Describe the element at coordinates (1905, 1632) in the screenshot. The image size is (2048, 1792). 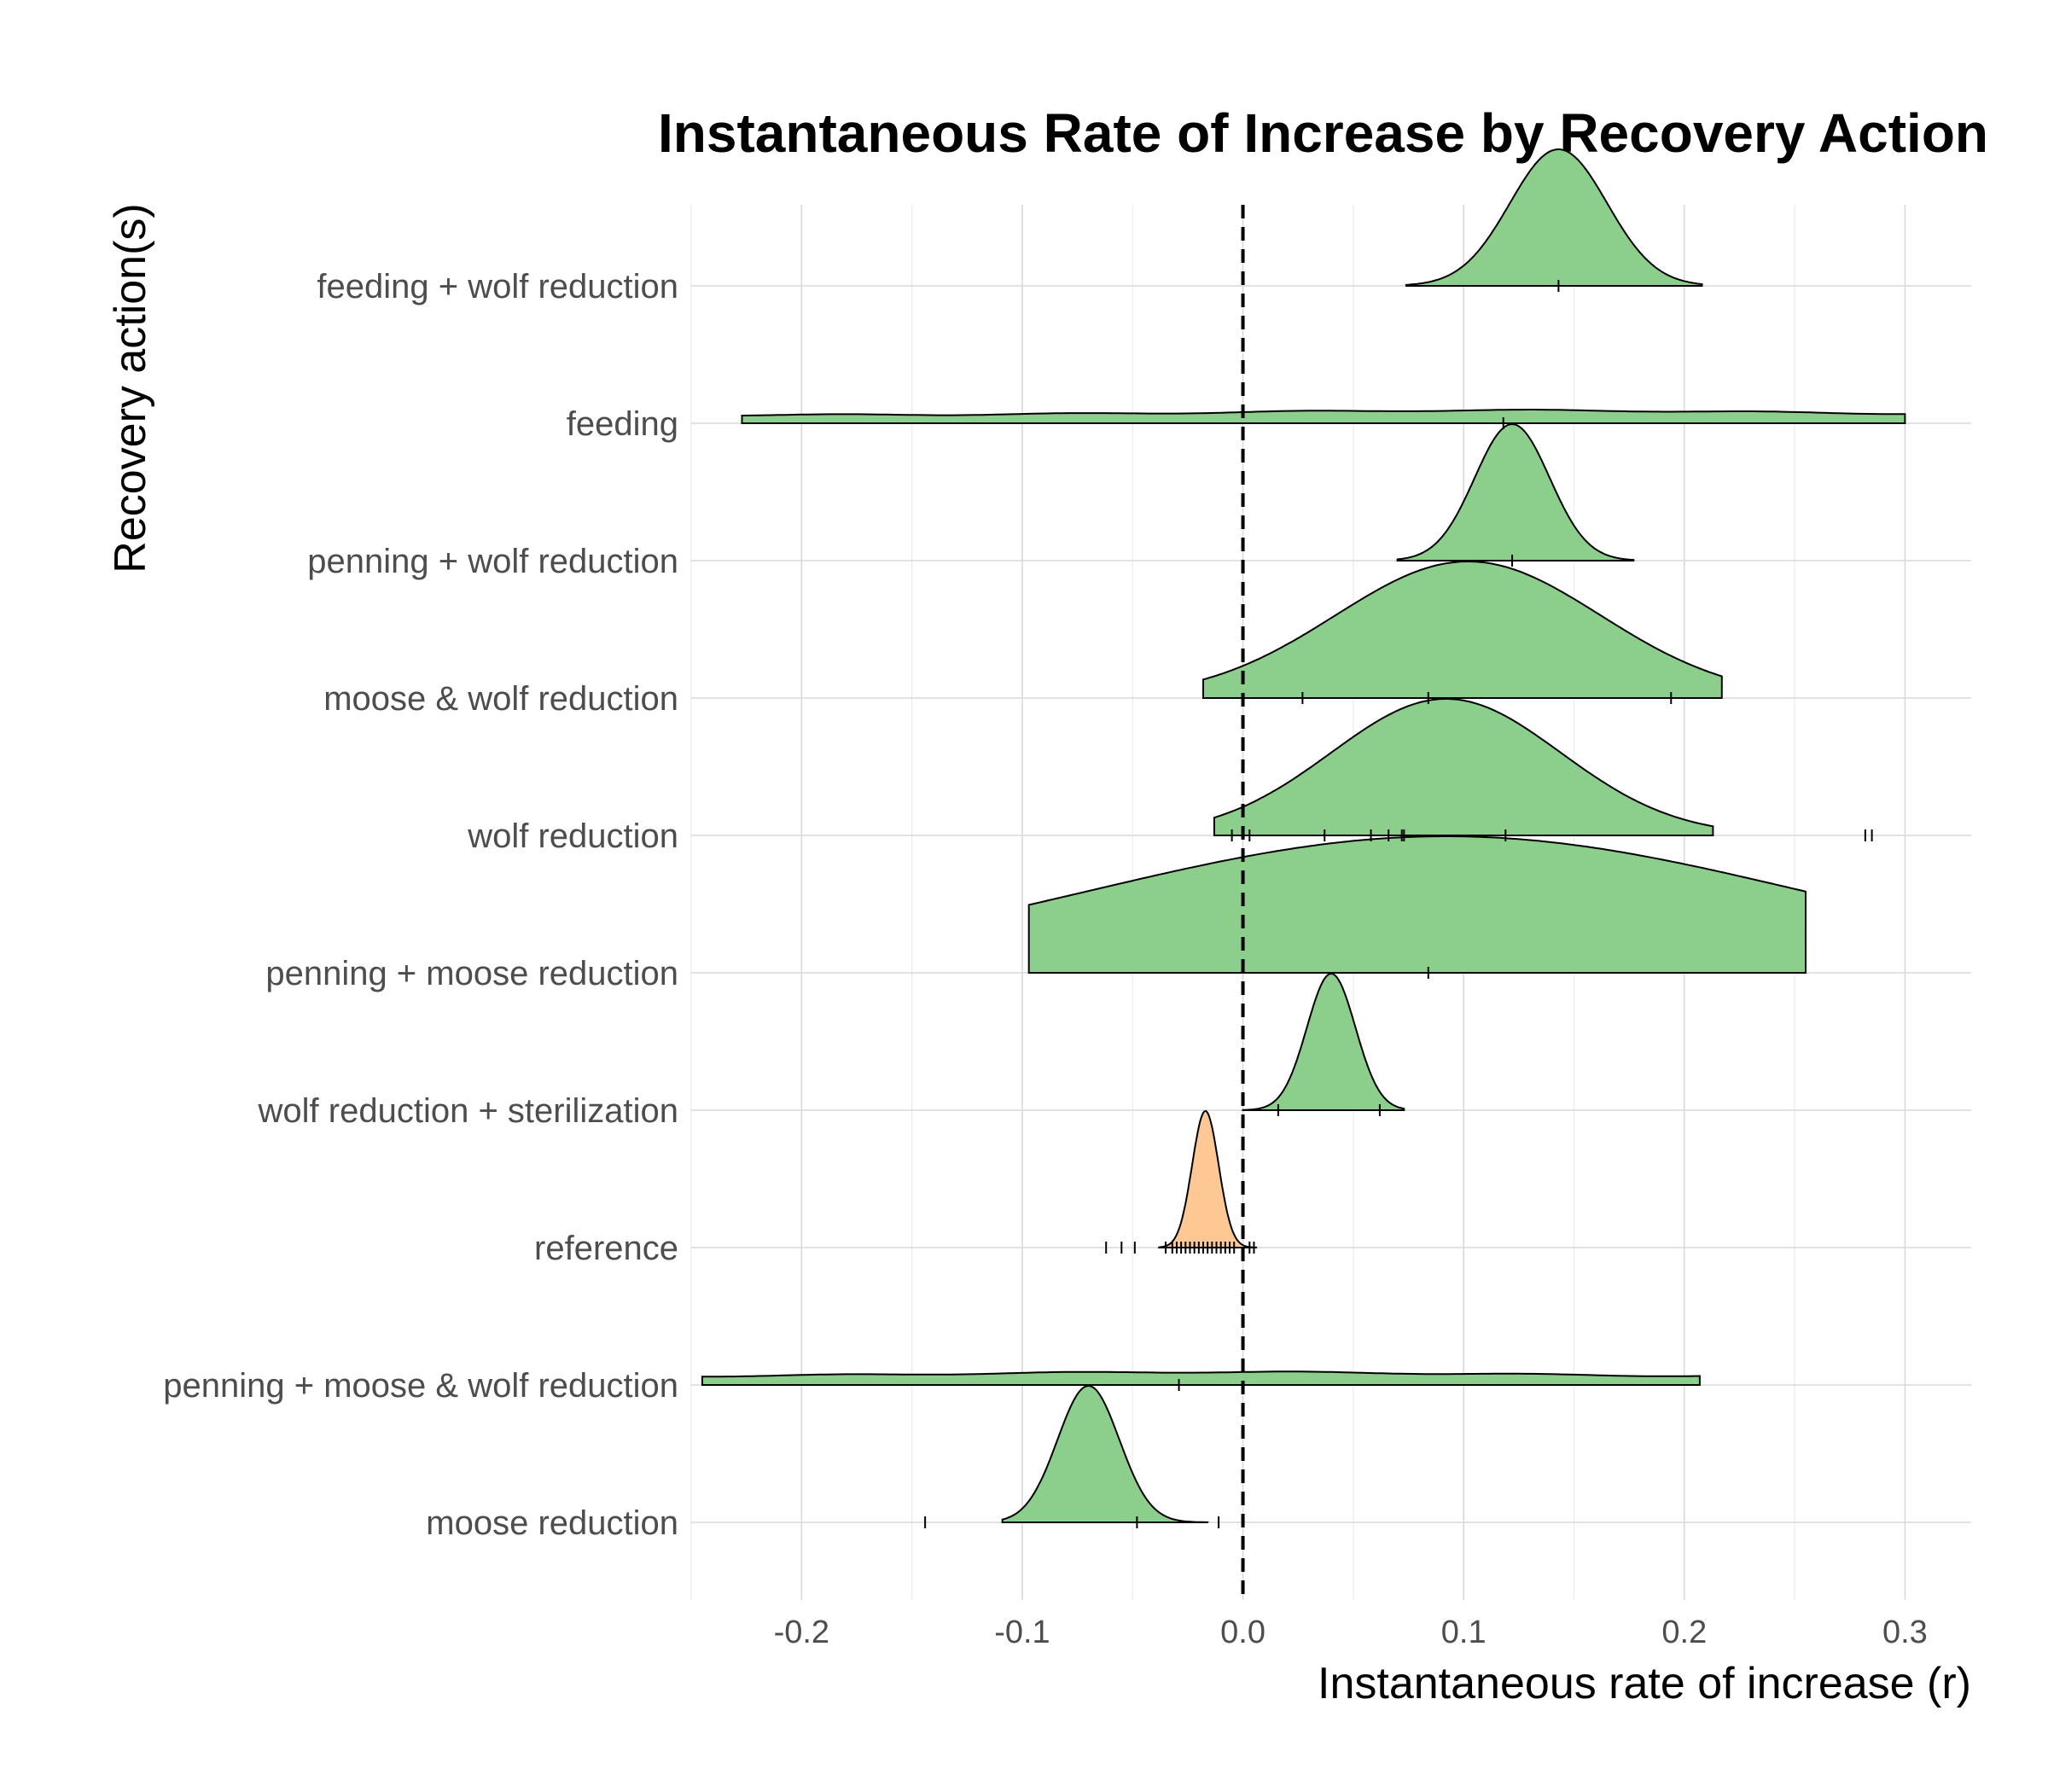
I see `x-tick-label-5: 0.3` at that location.